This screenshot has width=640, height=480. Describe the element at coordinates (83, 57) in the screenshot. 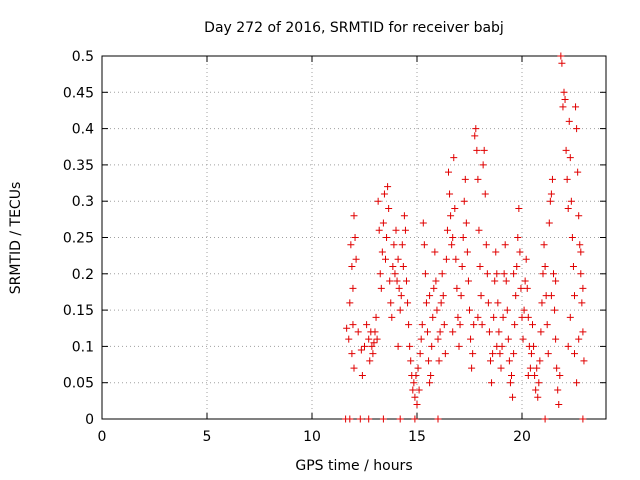

I see `y-tick-label: 0.5` at that location.